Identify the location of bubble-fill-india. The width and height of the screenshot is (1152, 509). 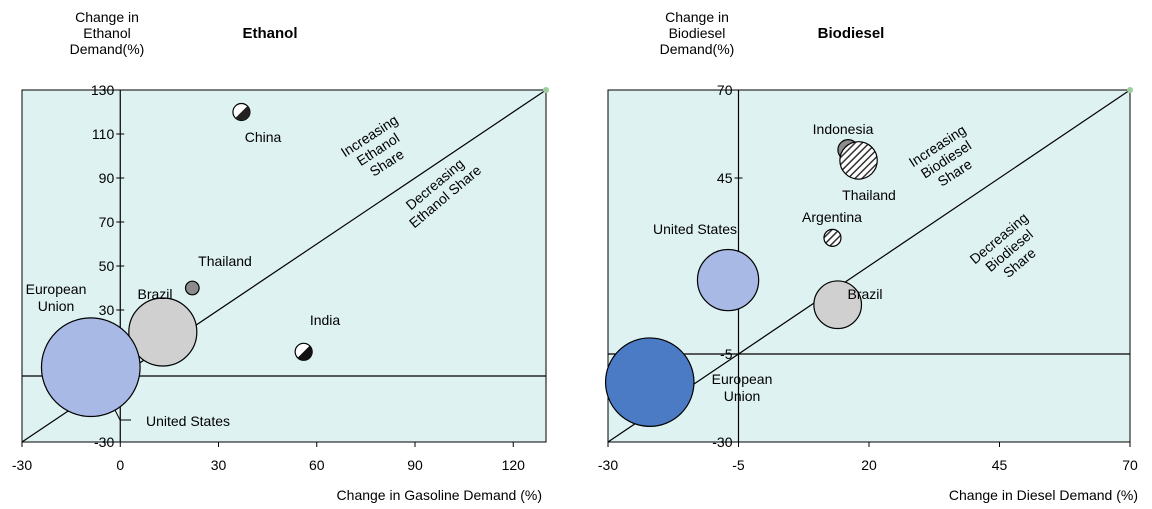
(305, 353).